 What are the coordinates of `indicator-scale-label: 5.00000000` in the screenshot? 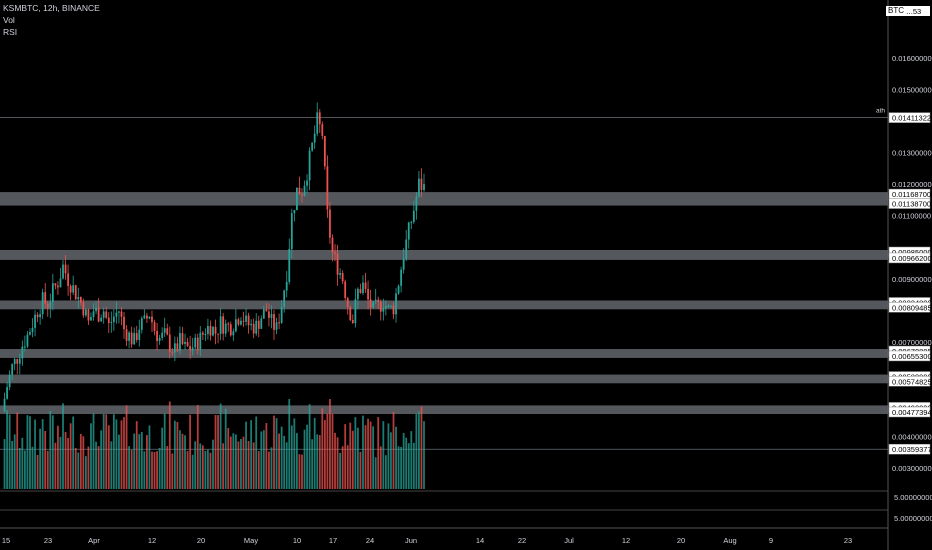 It's located at (913, 518).